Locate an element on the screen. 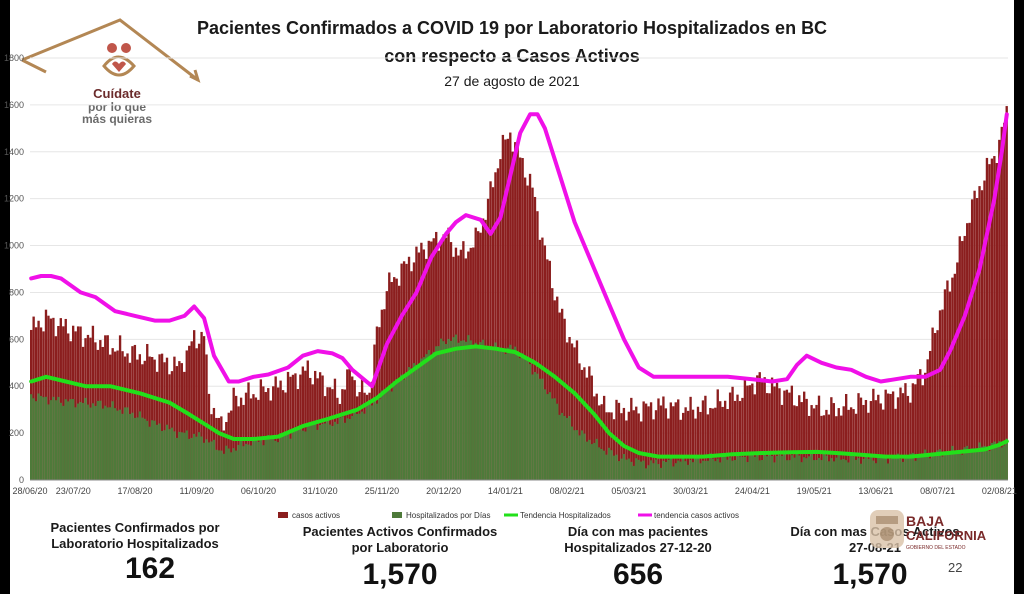  legend-swatch is located at coordinates (397, 515).